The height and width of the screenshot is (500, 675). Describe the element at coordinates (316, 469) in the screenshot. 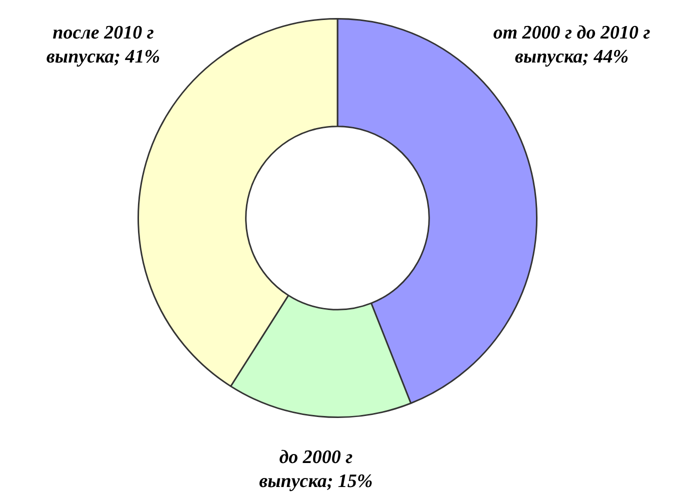

I see `slice-label: до 2000 г выпуска; 15%` at that location.